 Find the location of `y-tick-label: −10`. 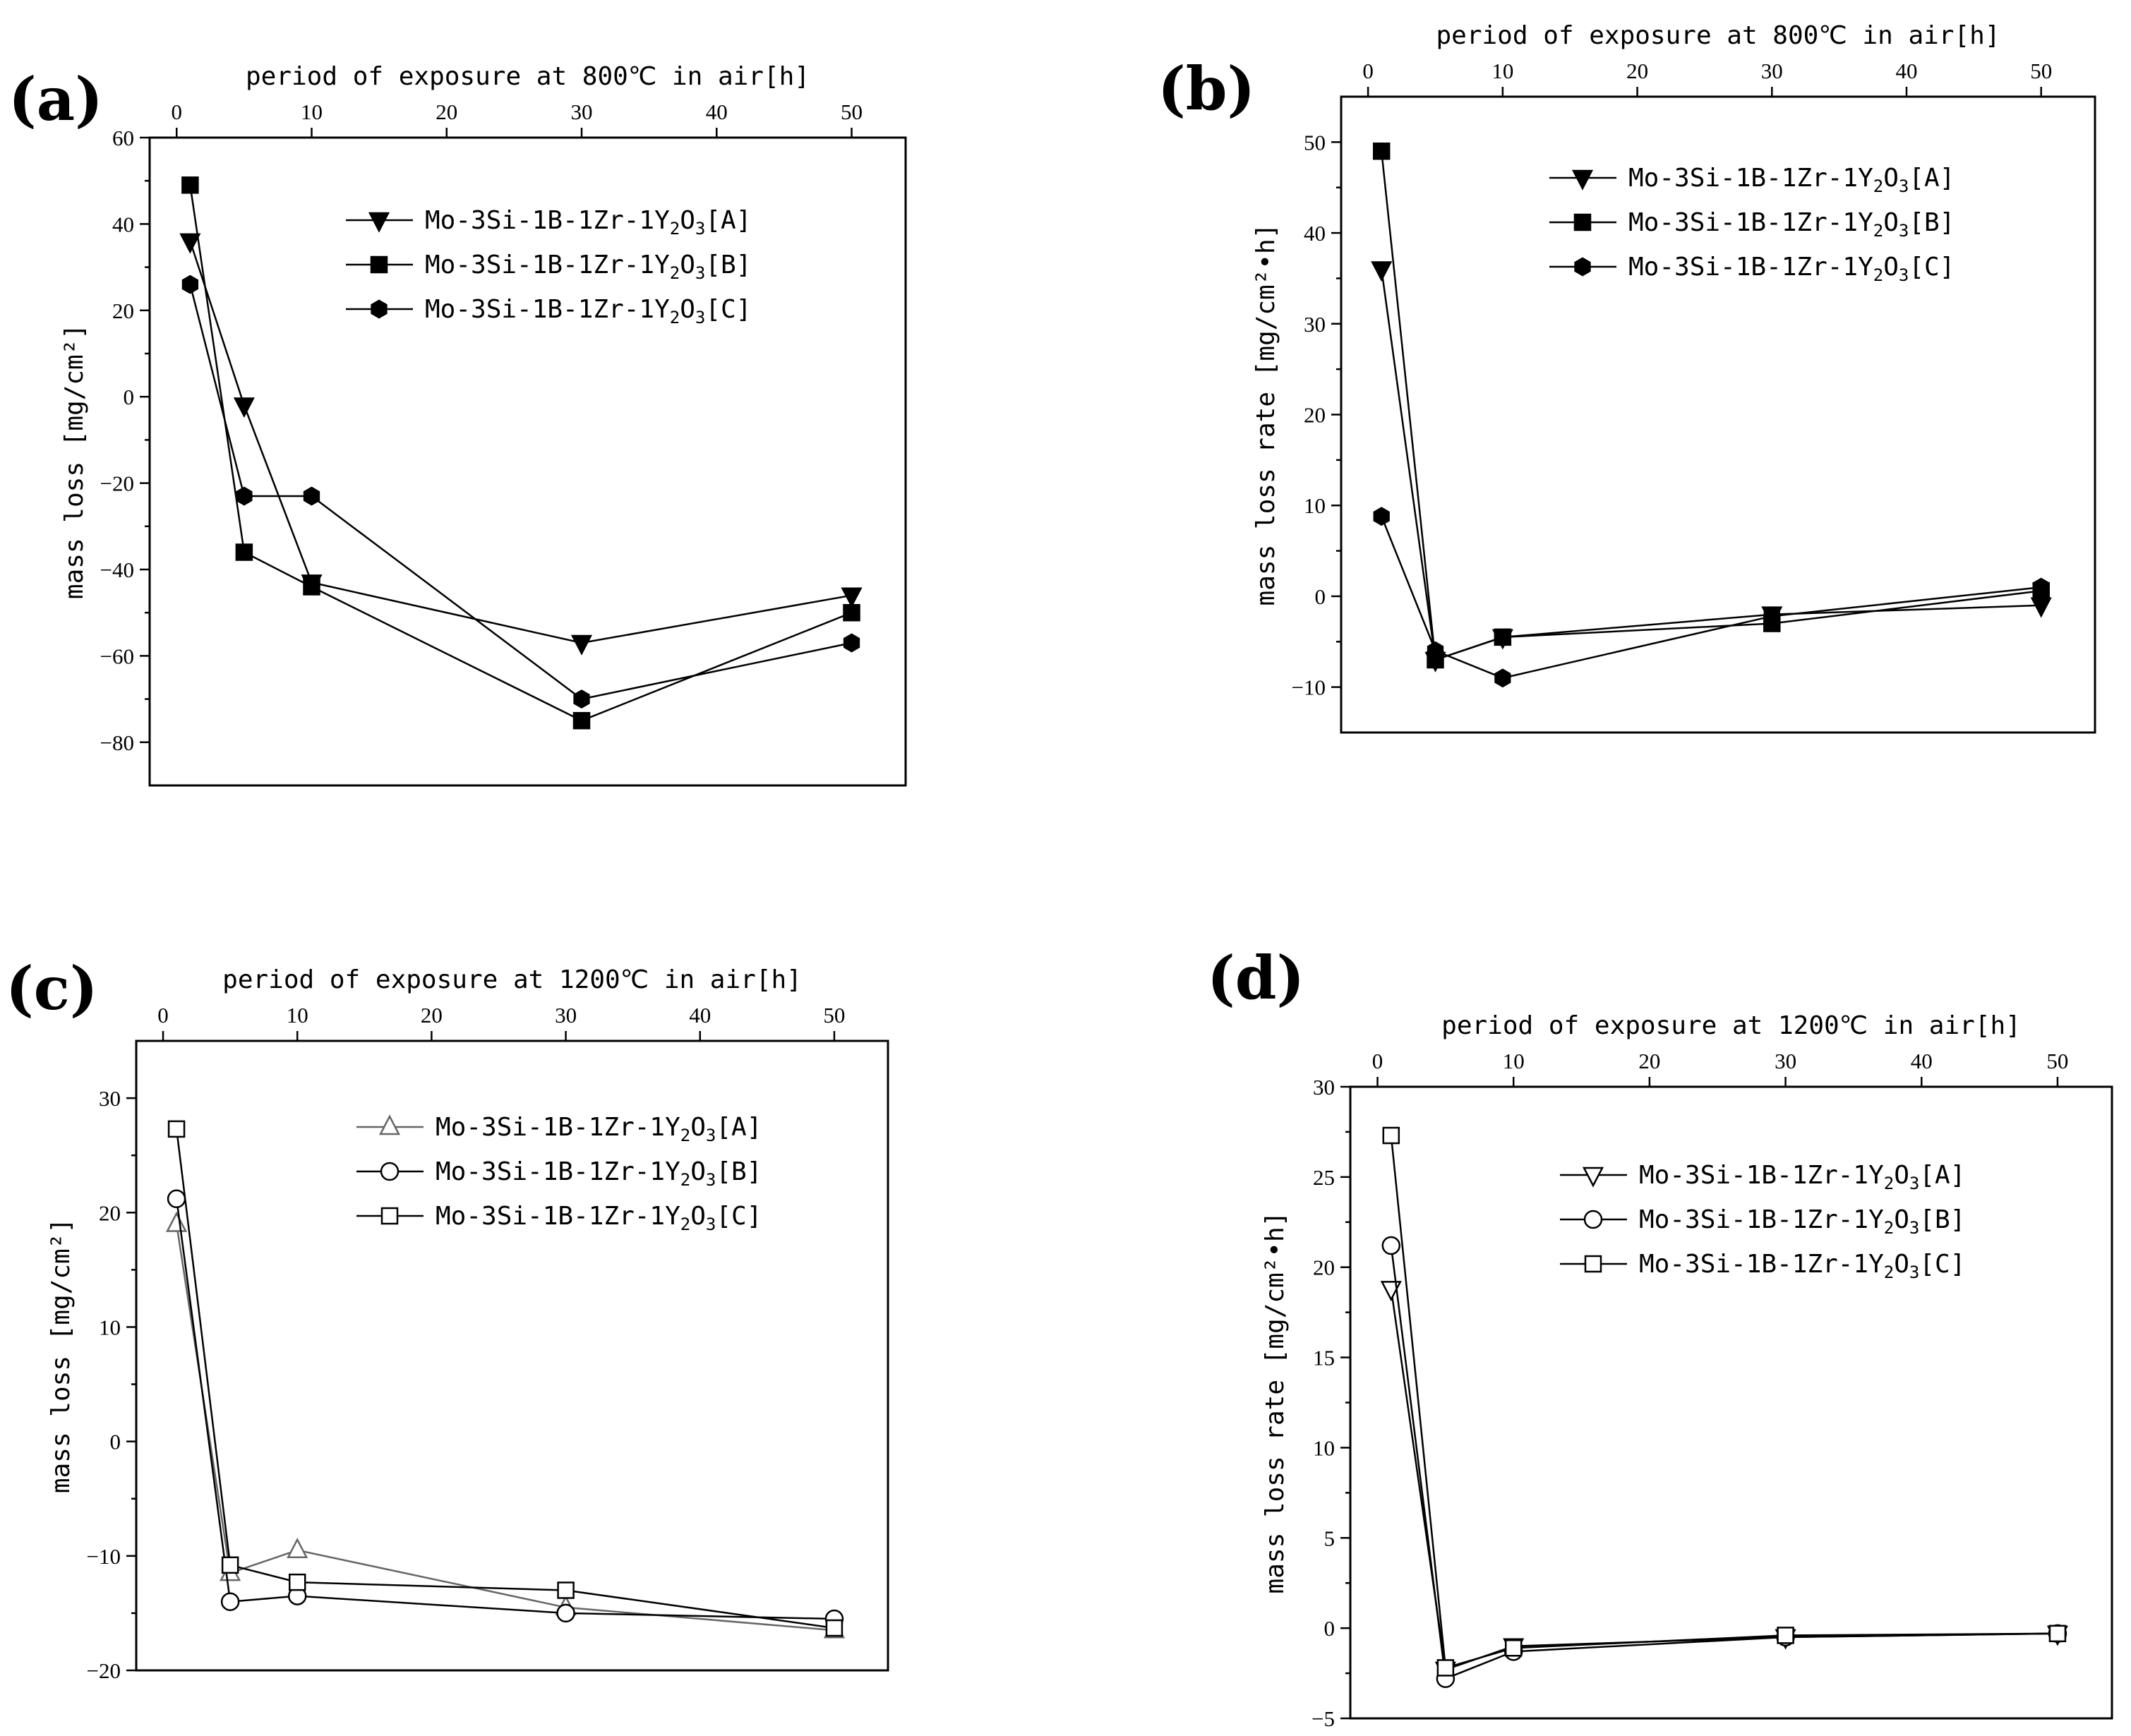

y-tick-label: −10 is located at coordinates (104, 1556).